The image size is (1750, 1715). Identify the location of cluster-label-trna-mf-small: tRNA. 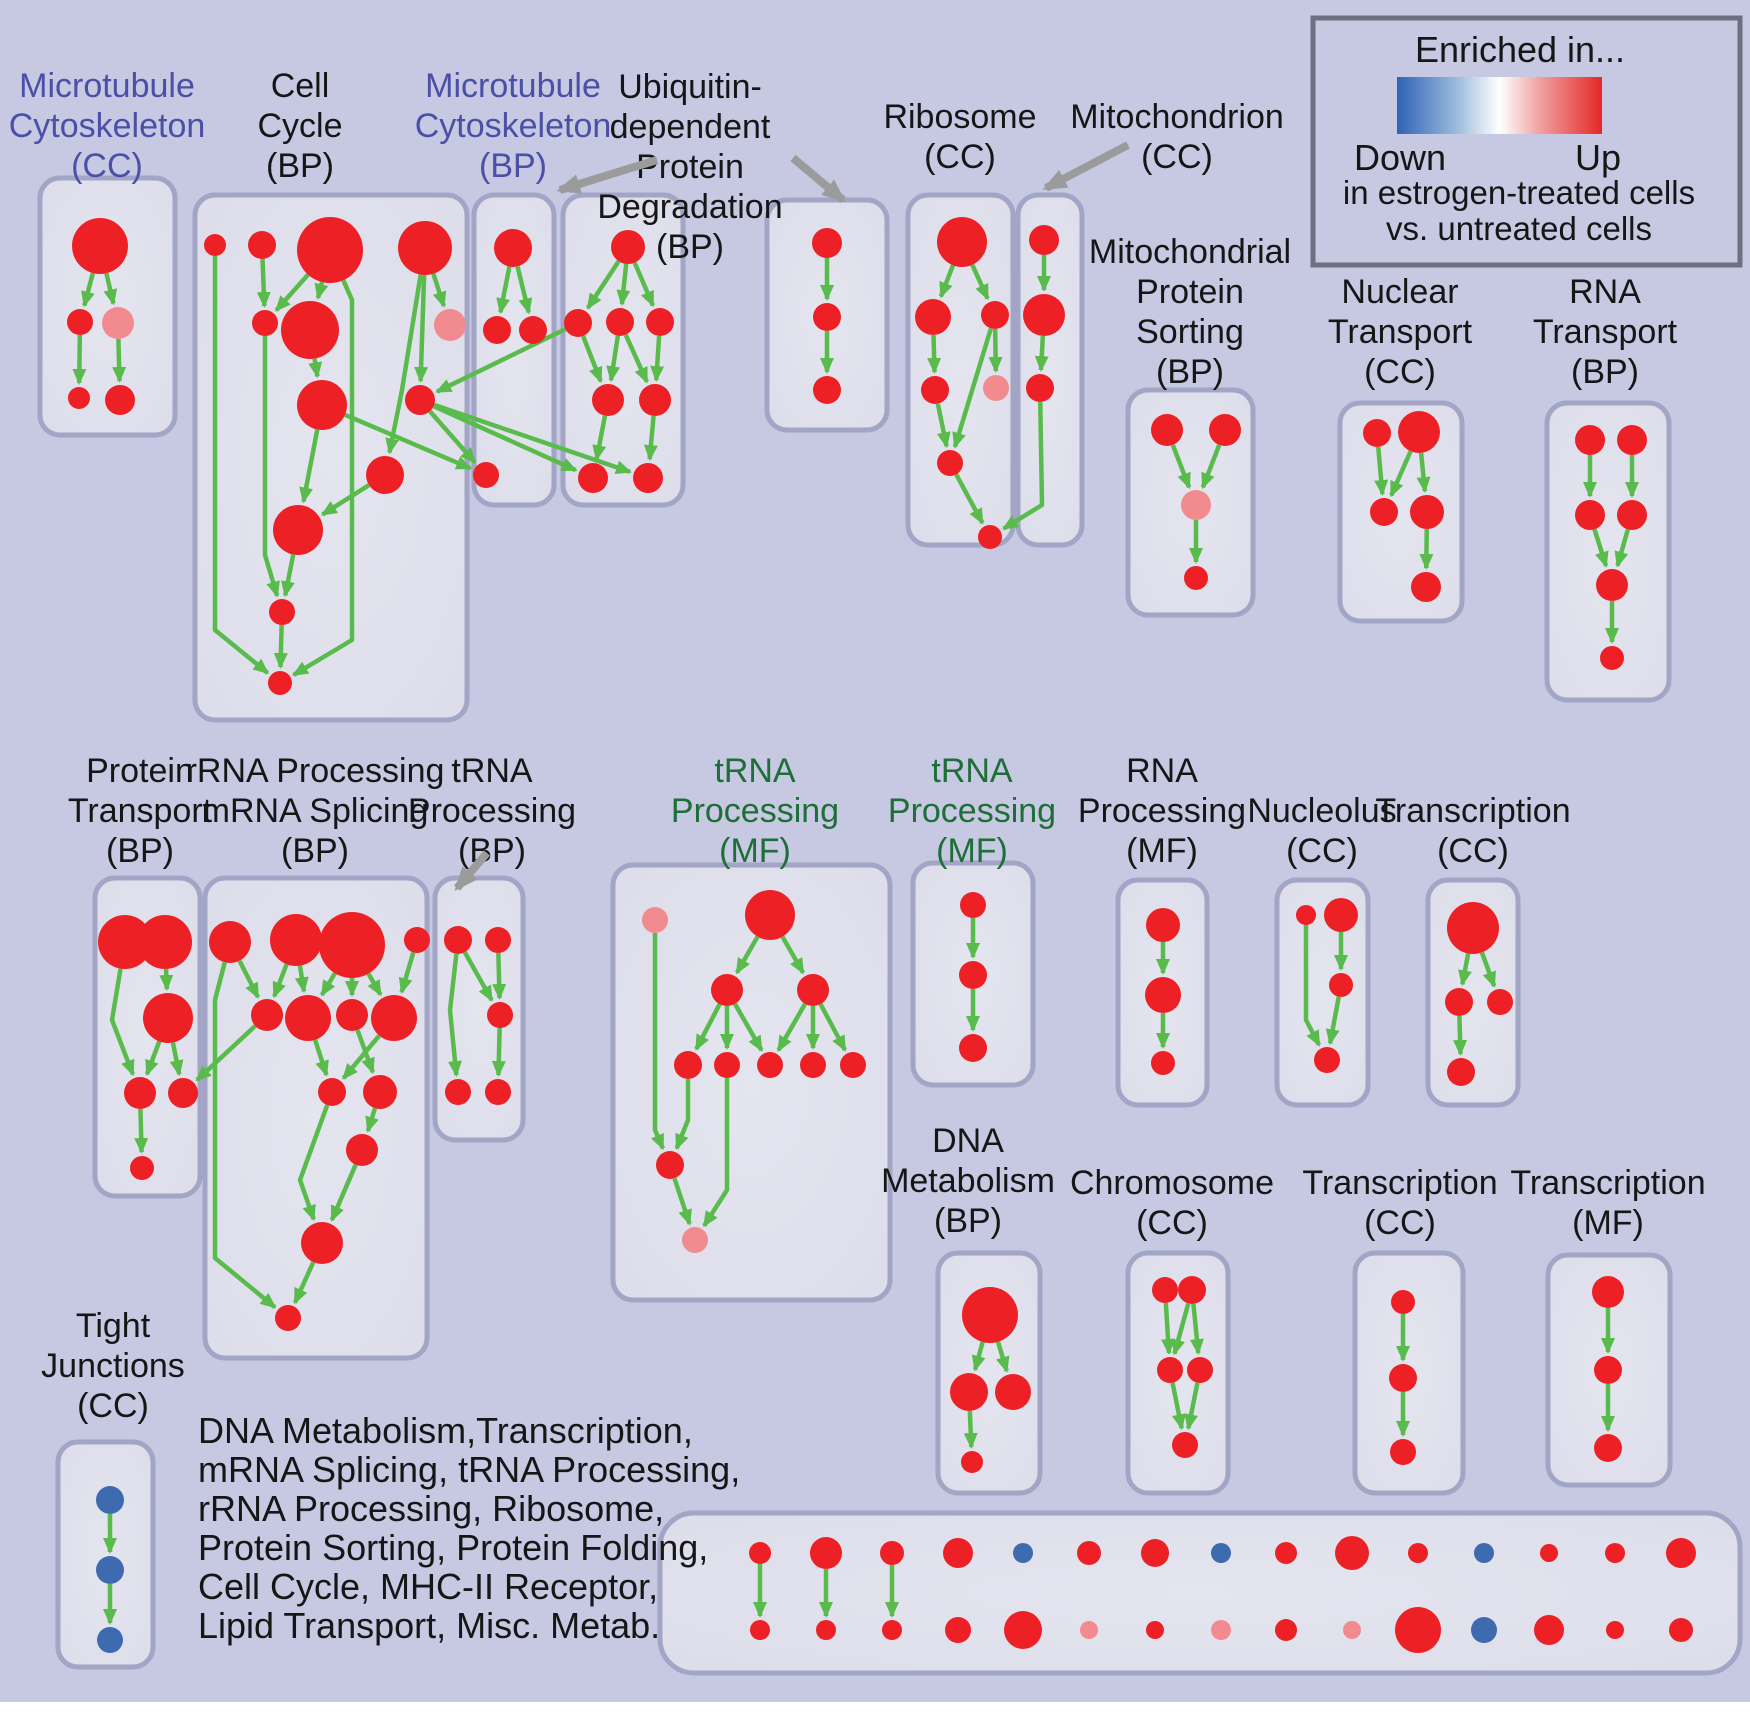
(972, 771).